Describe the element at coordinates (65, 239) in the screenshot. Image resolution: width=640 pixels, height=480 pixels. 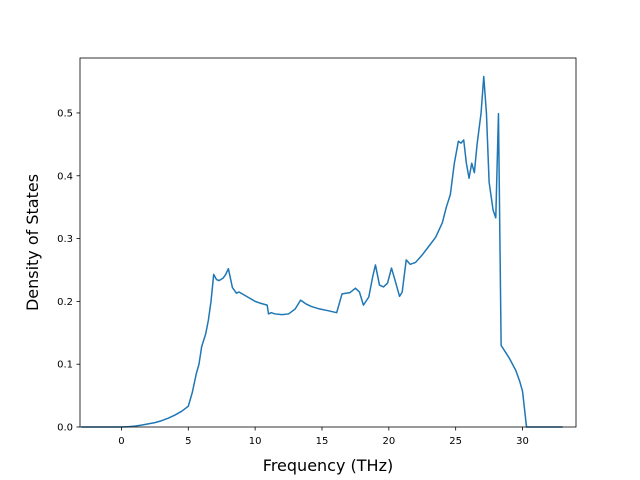
I see `y-tick-label: 0.3` at that location.